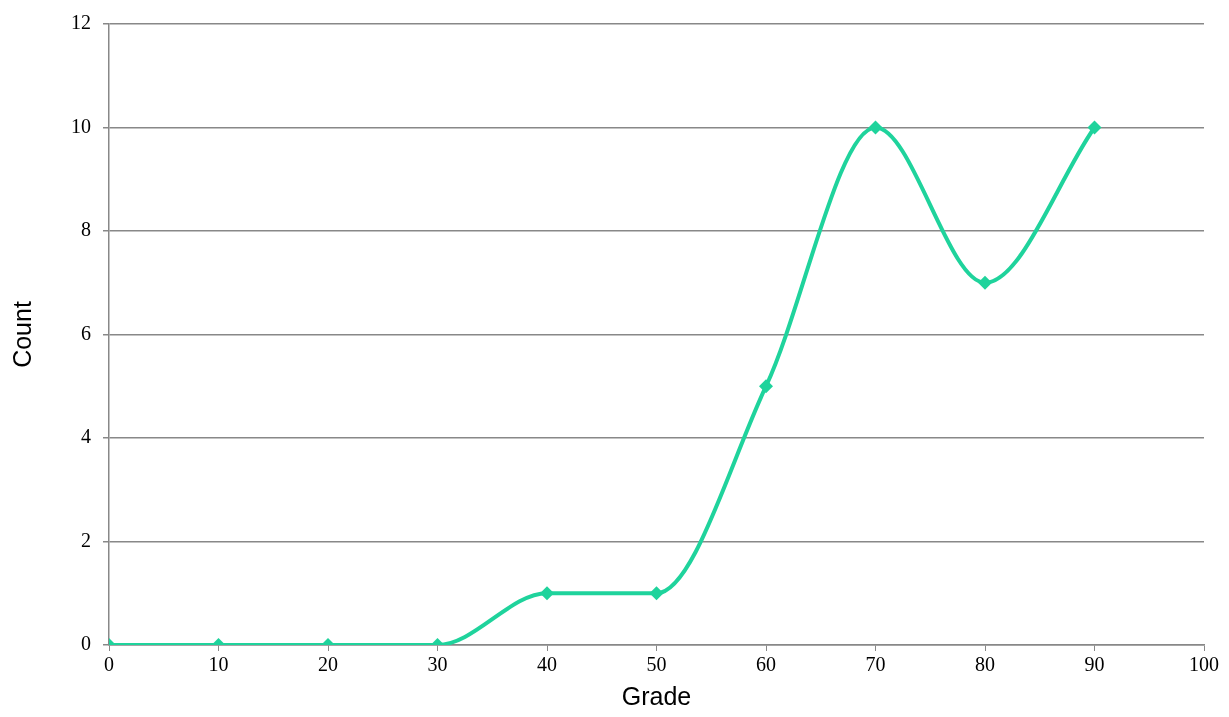  I want to click on x-tick-label: 90, so click(1094, 664).